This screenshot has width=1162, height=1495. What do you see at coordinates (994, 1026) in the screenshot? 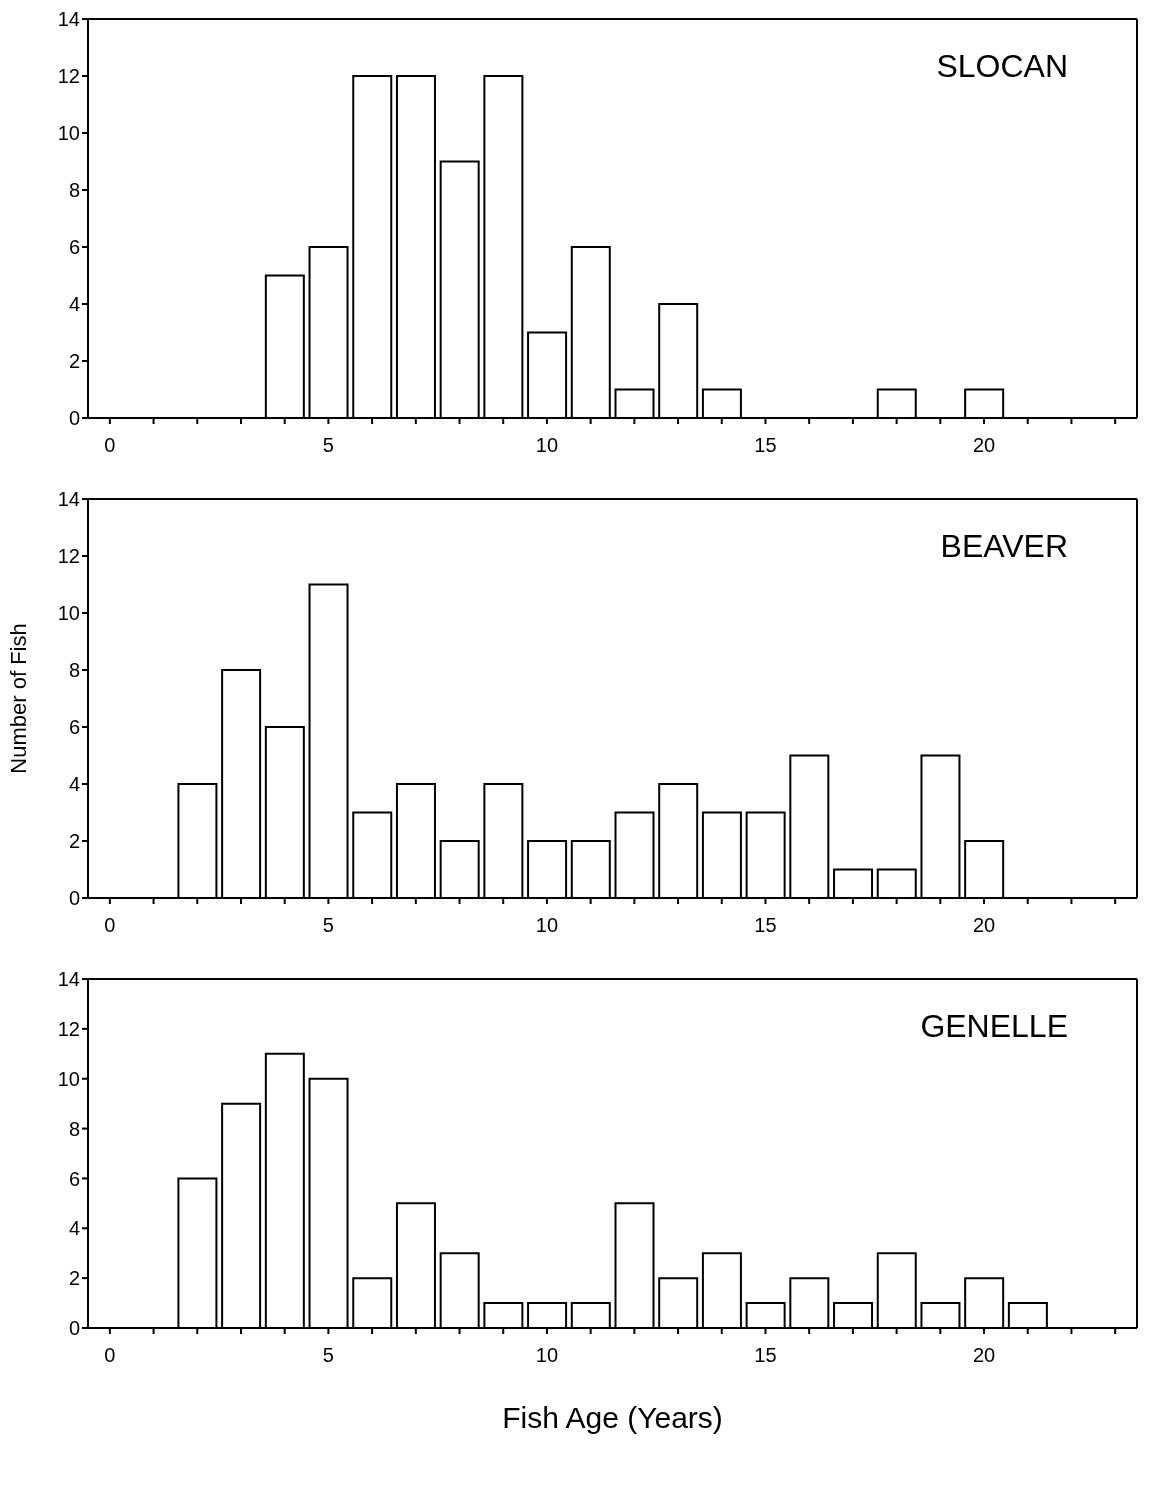
I see `text: GENELLE` at bounding box center [994, 1026].